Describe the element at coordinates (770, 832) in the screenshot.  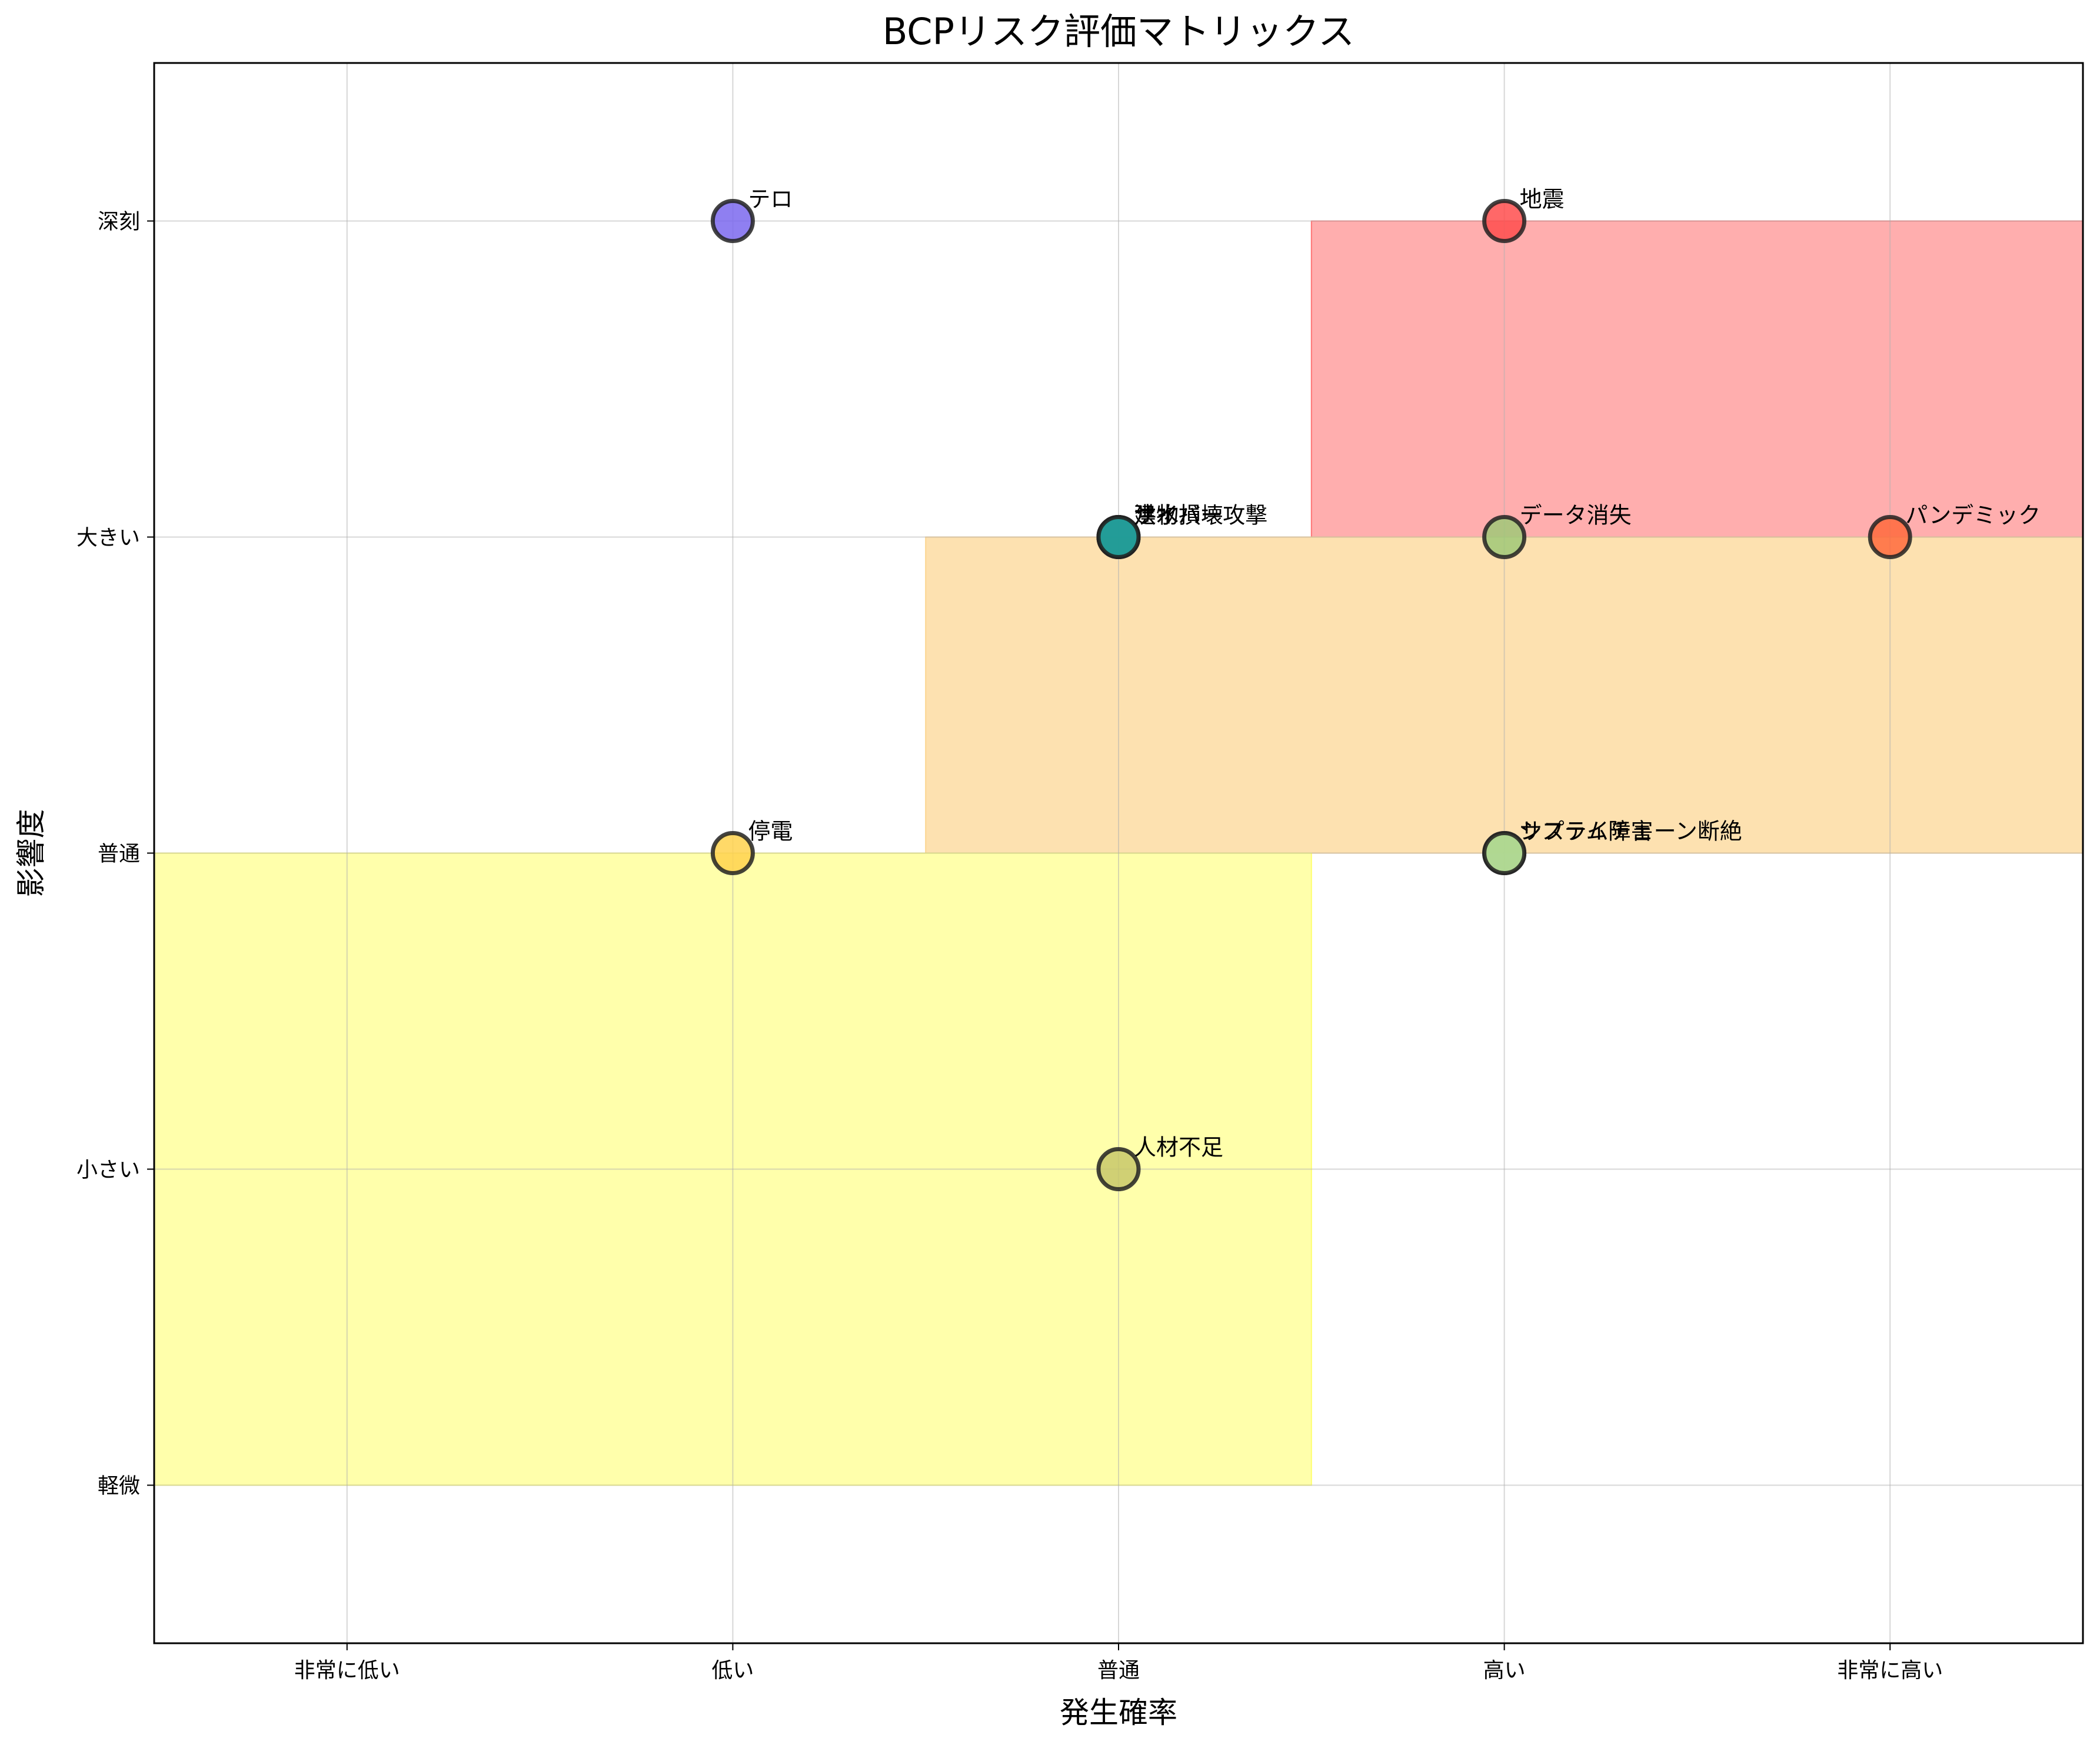
I see `risk-point-label: 停電` at that location.